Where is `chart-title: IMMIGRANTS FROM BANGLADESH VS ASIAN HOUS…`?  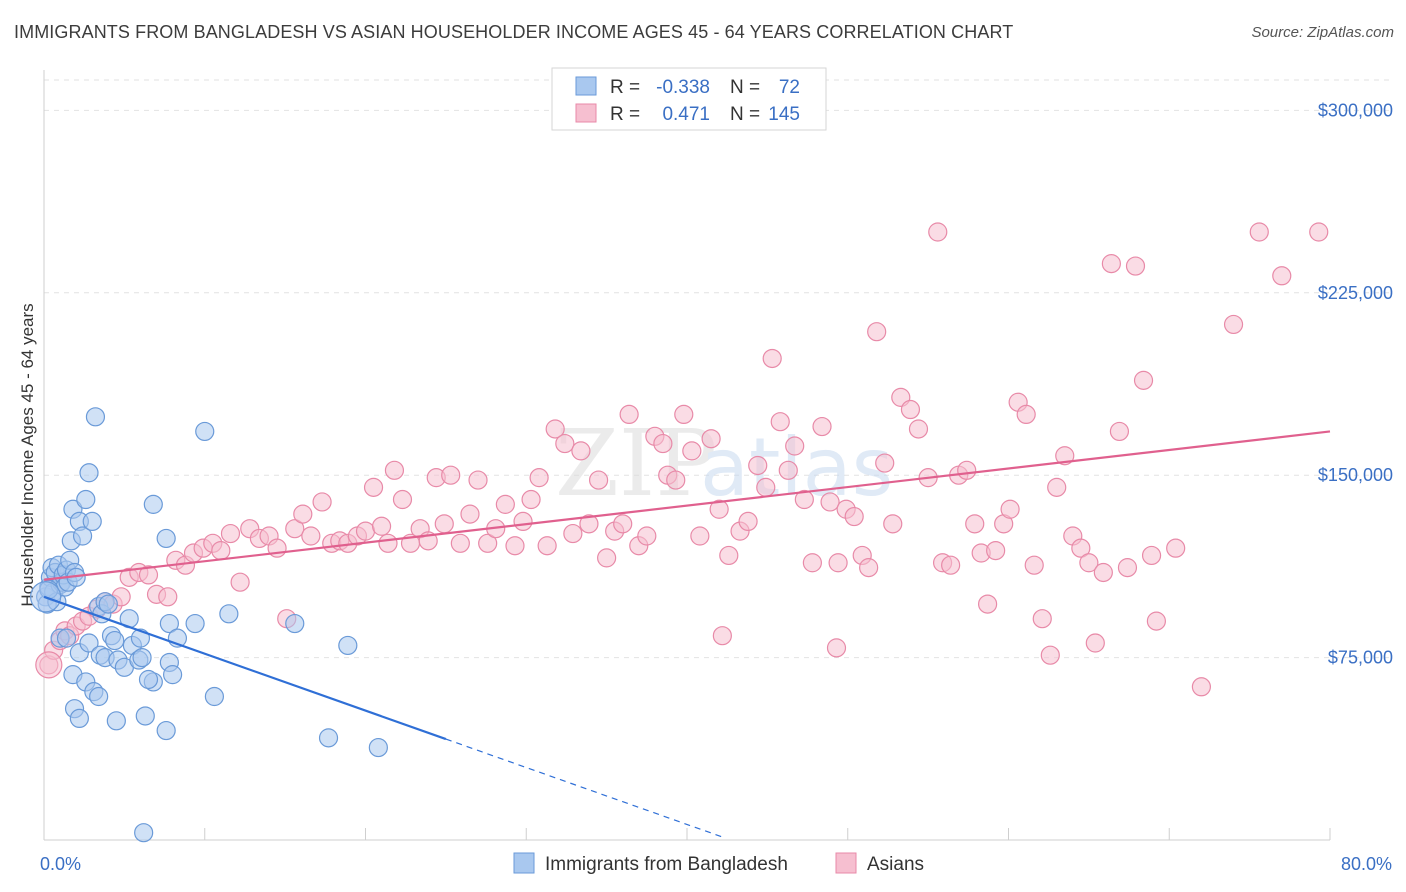
chart-title: IMMIGRANTS FROM BANGLADESH VS ASIAN HOUS… is located at coordinates (514, 32).